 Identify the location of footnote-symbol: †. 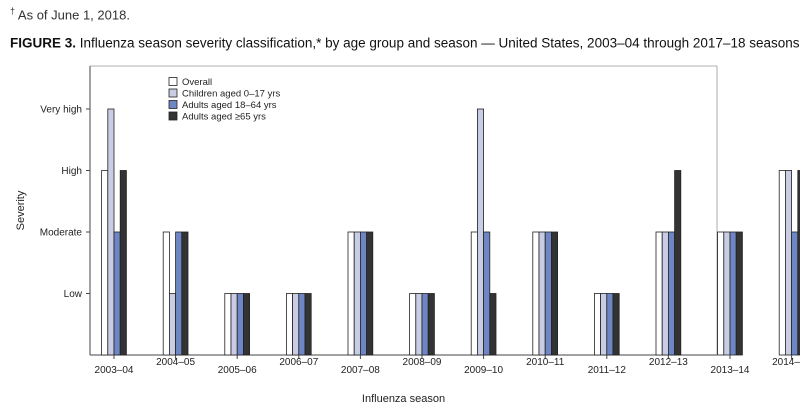
(13, 11).